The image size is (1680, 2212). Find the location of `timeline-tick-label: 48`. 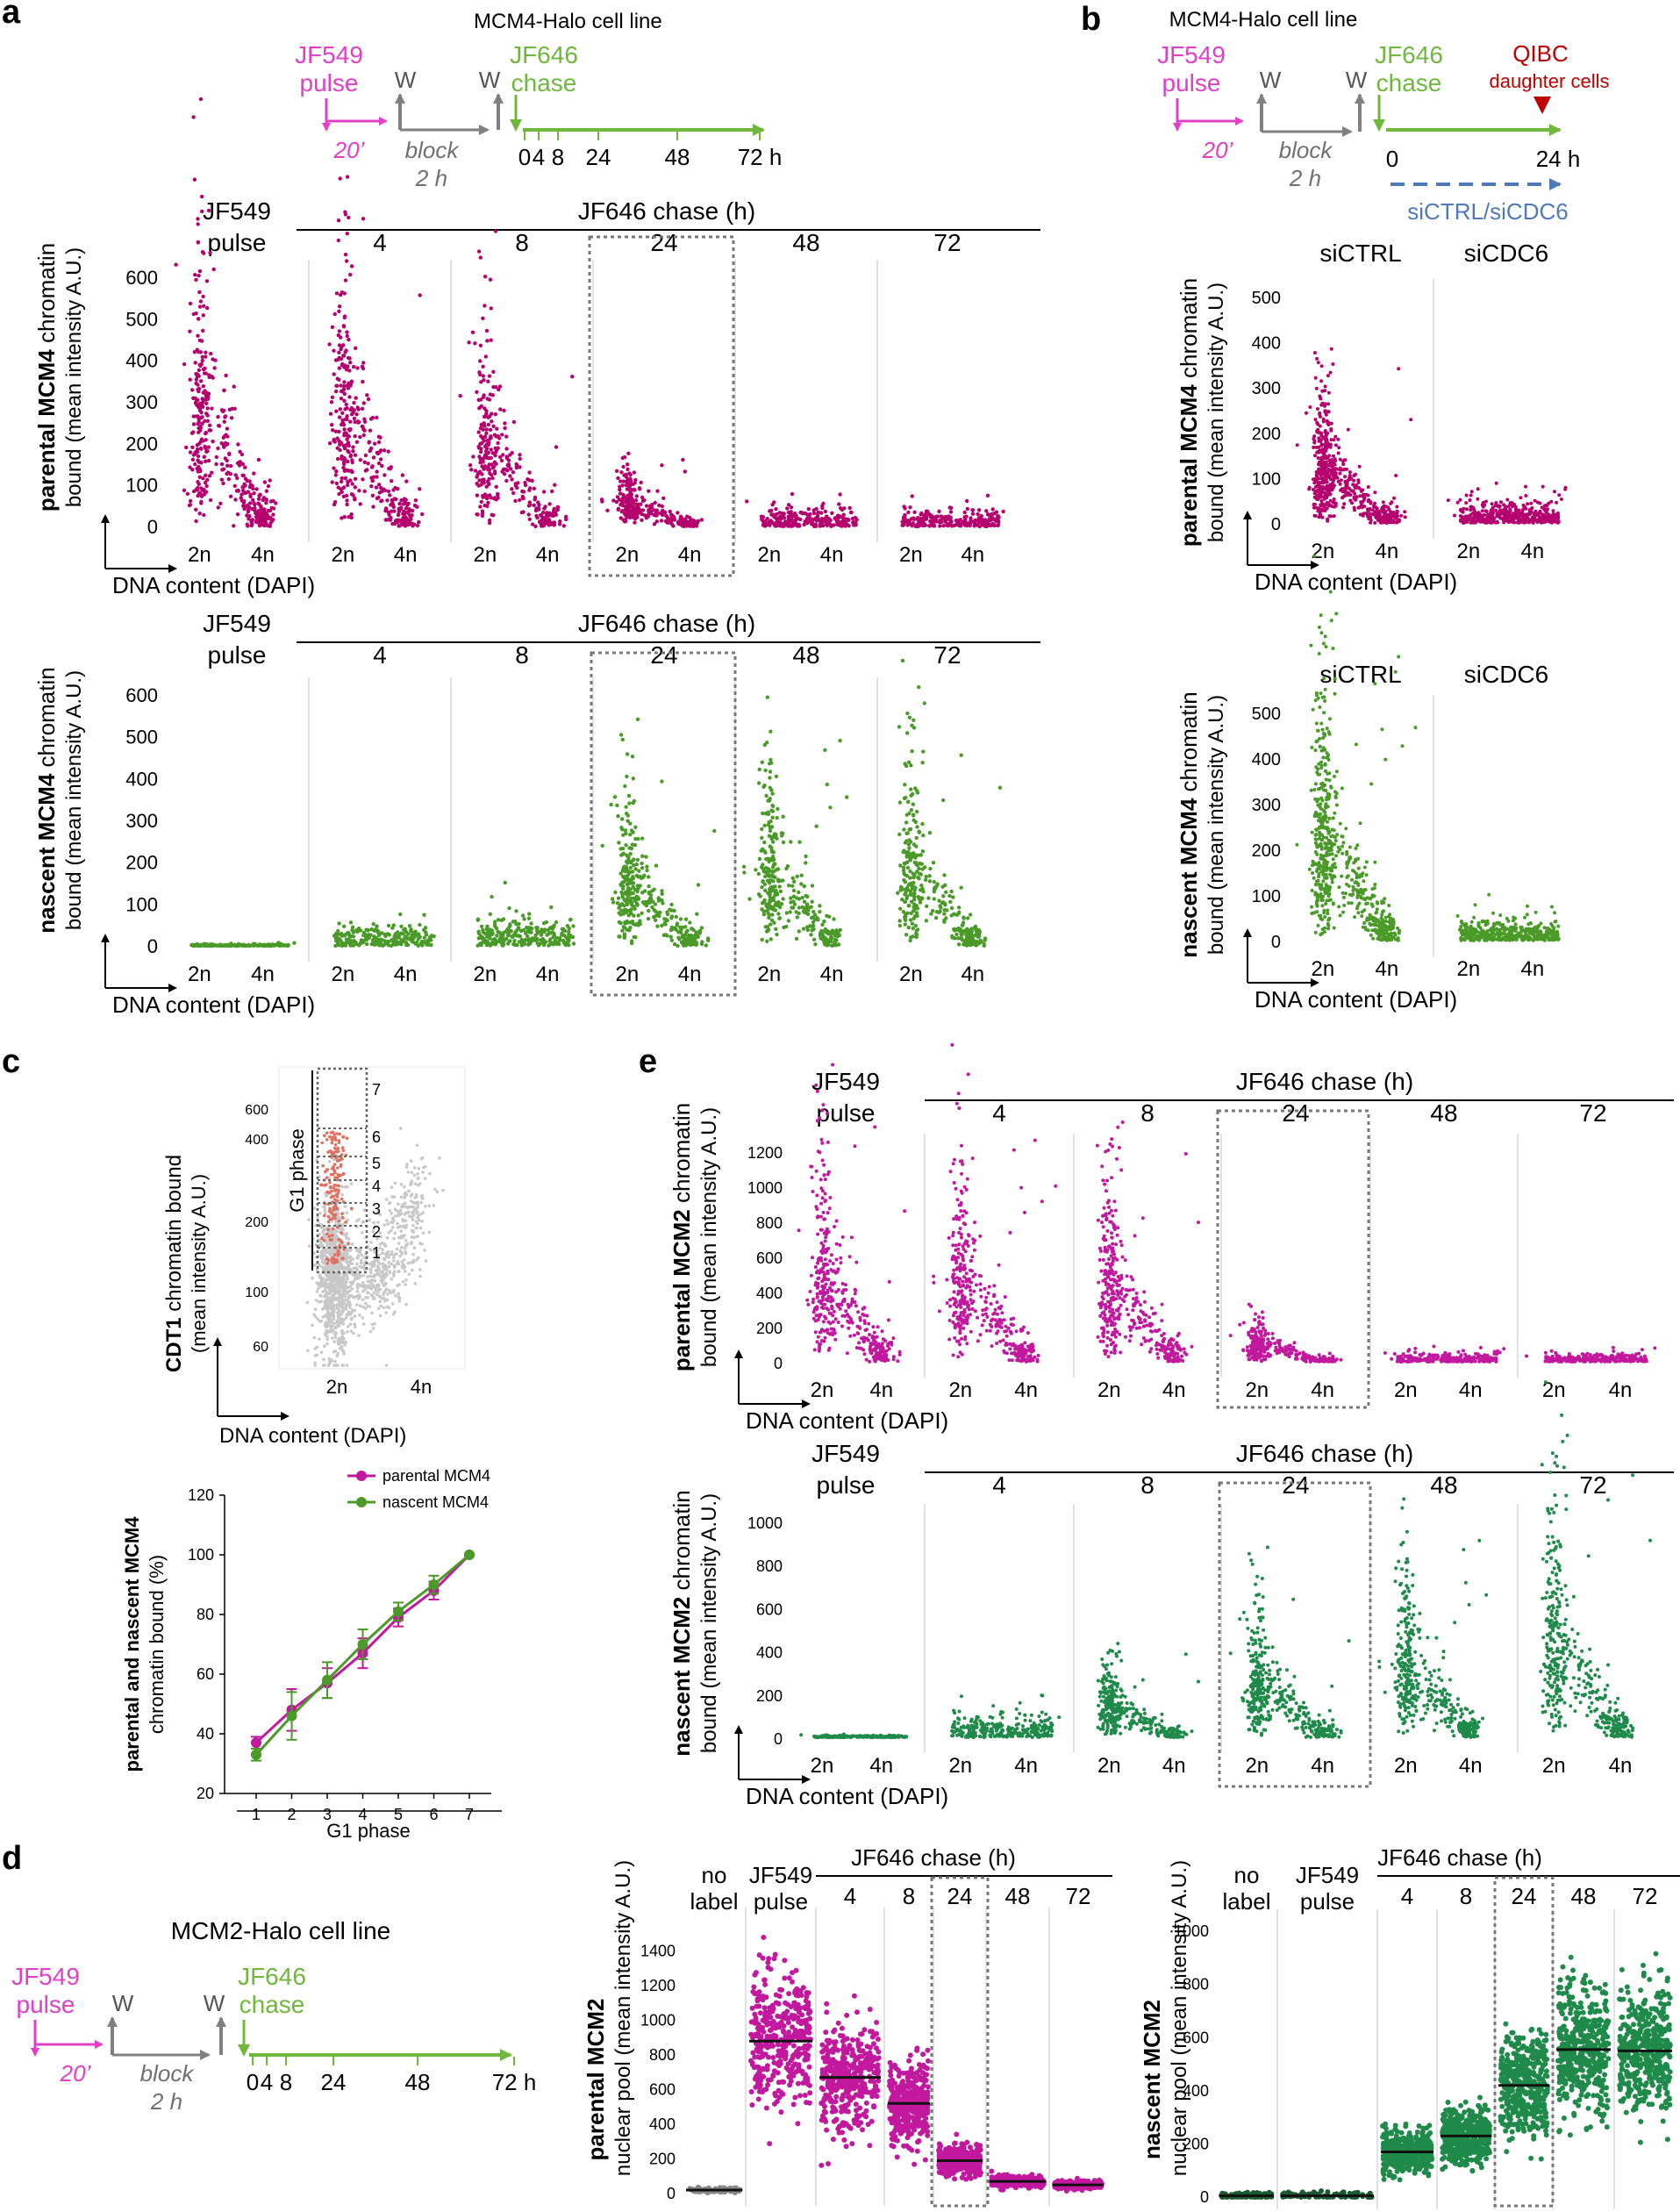

timeline-tick-label: 48 is located at coordinates (418, 2082).